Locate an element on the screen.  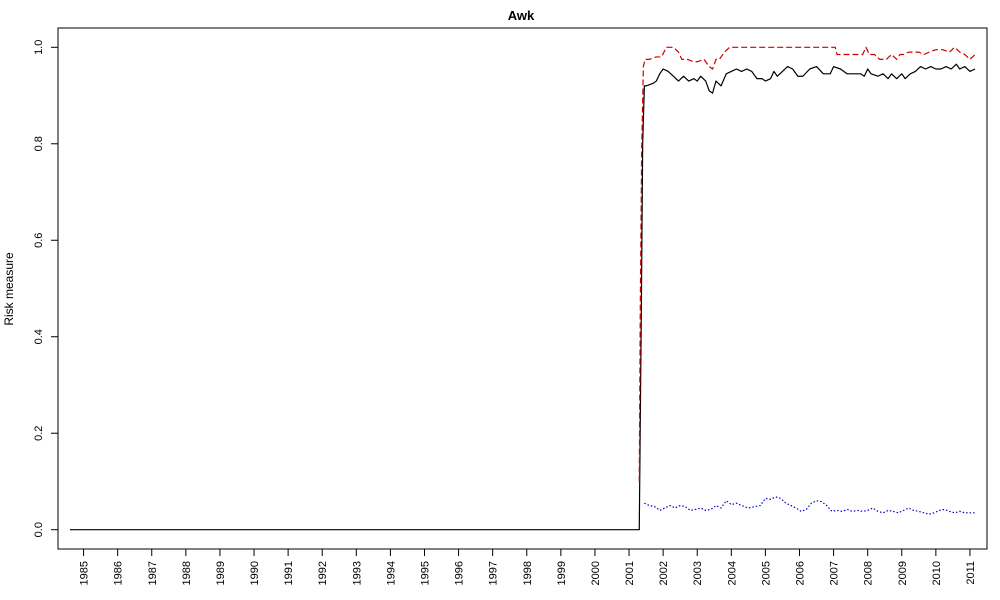
x-tick-label: 2008 is located at coordinates (869, 573).